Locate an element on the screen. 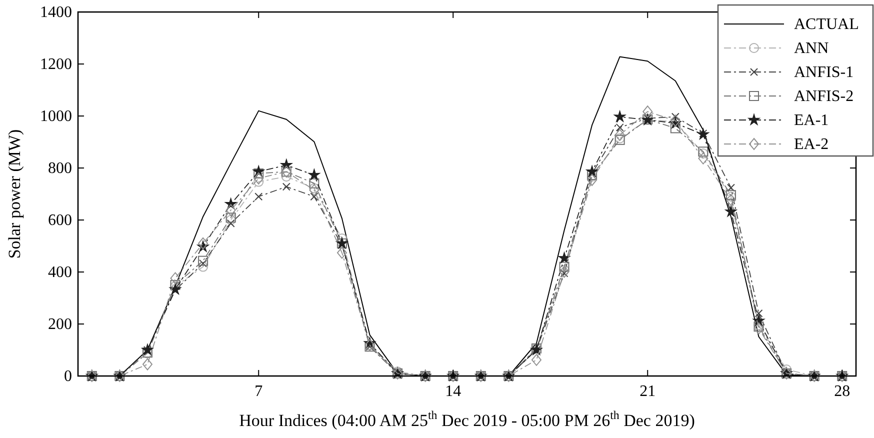  x-tick-label: 14 is located at coordinates (453, 391).